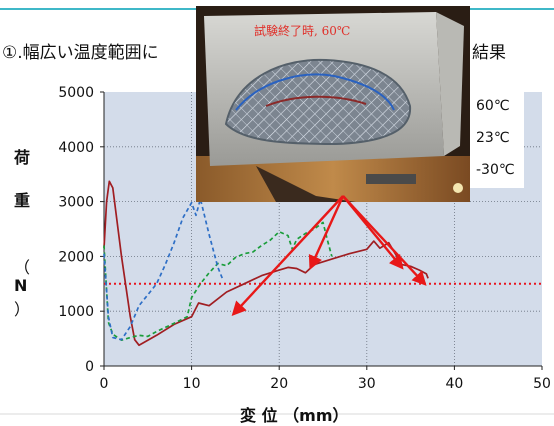 This screenshot has width=554, height=426. What do you see at coordinates (279, 384) in the screenshot?
I see `x-tick-label: 20` at bounding box center [279, 384].